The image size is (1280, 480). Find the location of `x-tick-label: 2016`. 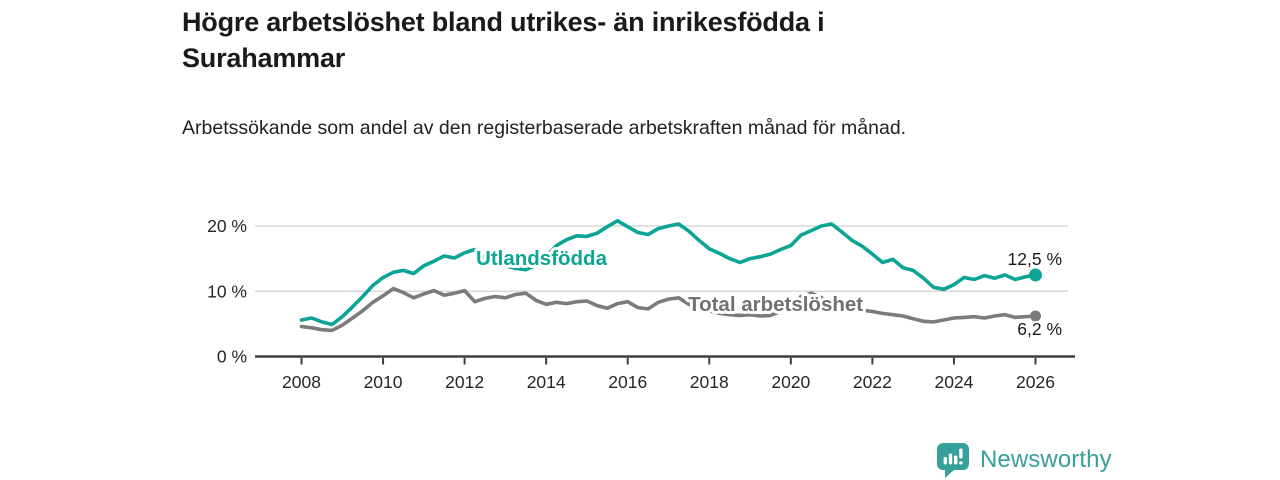

x-tick-label: 2016 is located at coordinates (627, 382).